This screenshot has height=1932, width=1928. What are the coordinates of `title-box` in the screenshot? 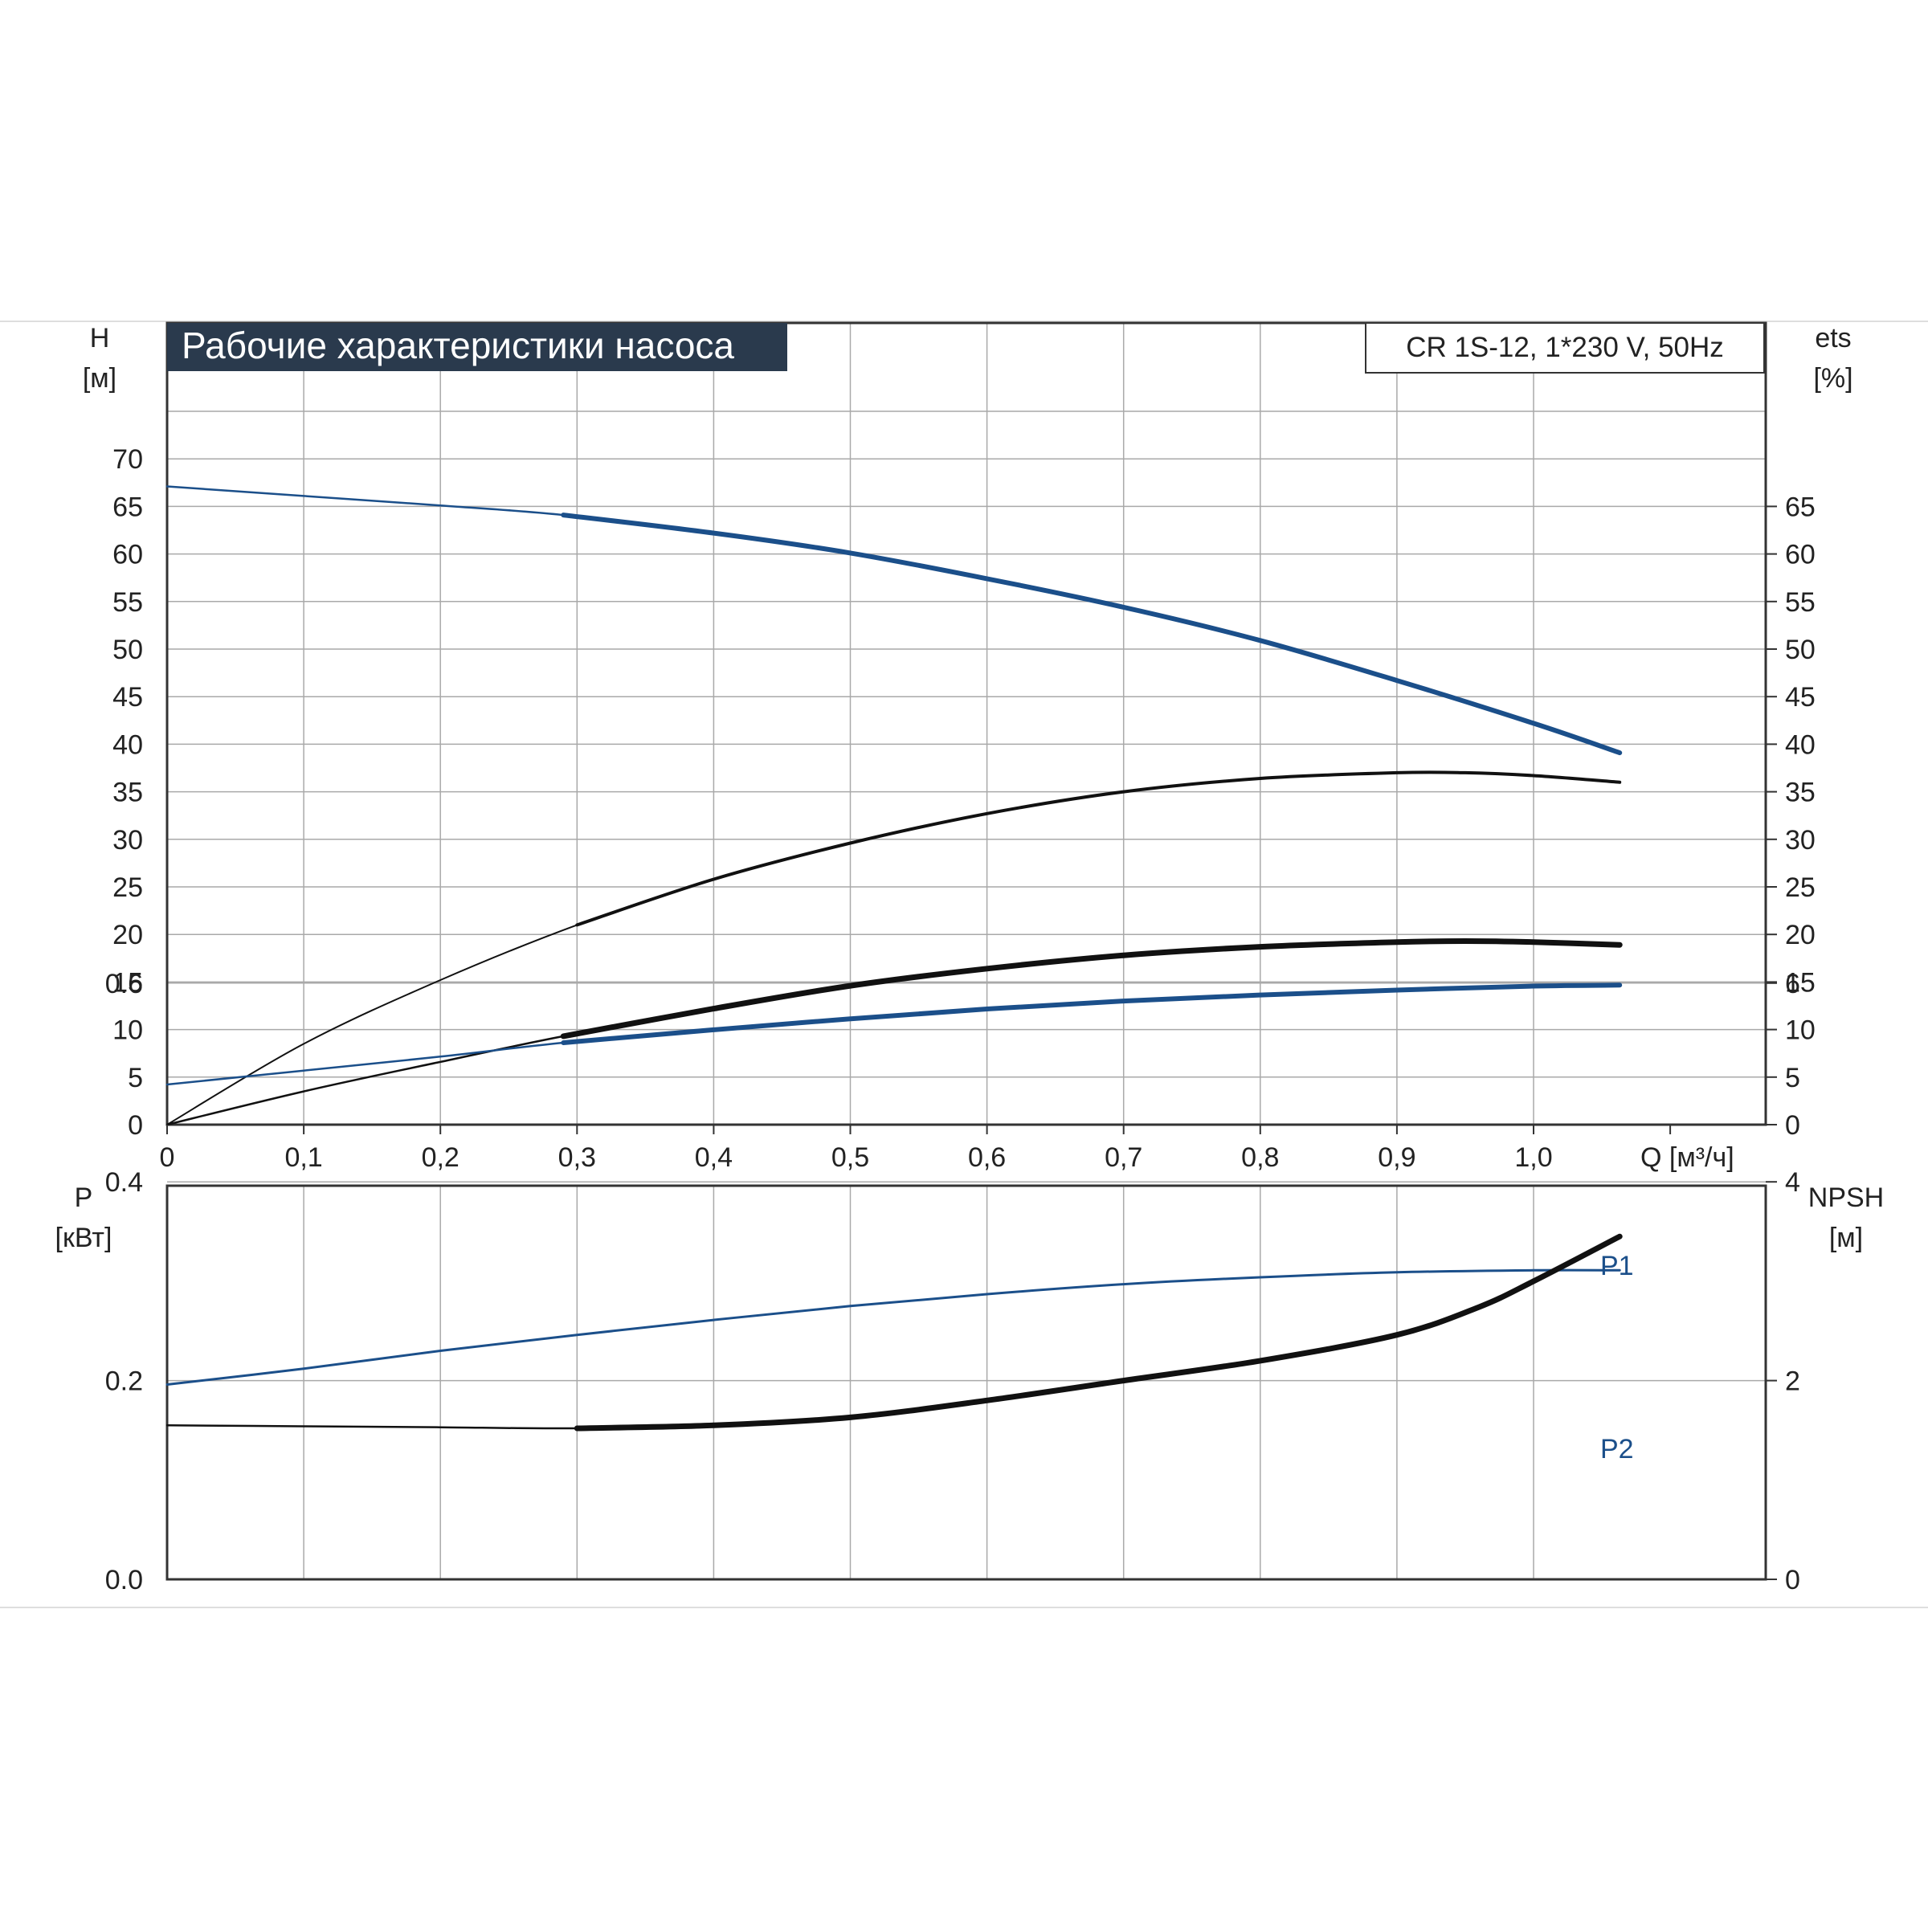 It's located at (477, 347).